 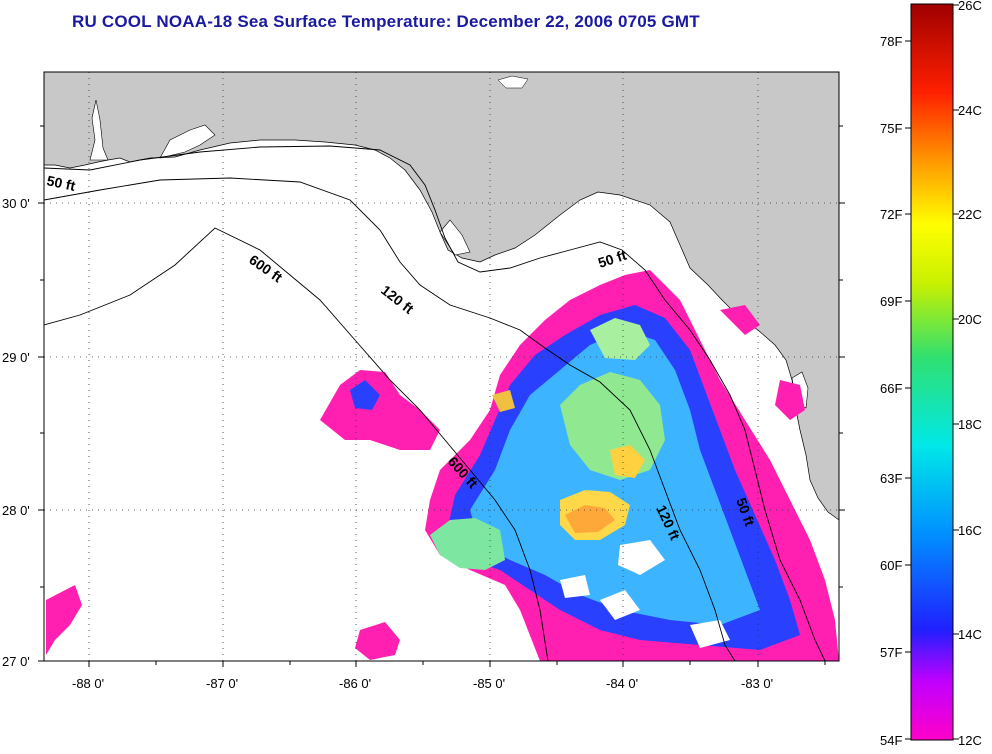 What do you see at coordinates (467, 544) in the screenshot?
I see `sst-green-region` at bounding box center [467, 544].